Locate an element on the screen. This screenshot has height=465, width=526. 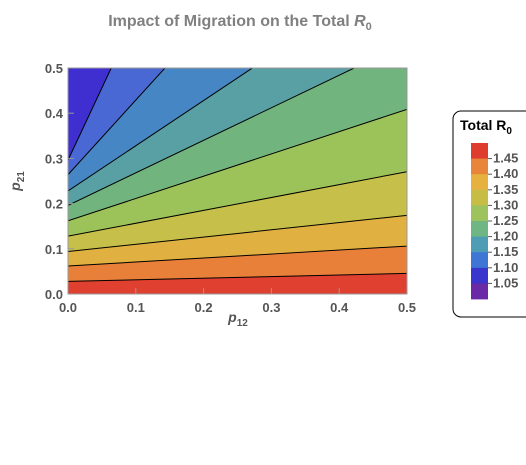
x-tick-label: 0.3 is located at coordinates (271, 307).